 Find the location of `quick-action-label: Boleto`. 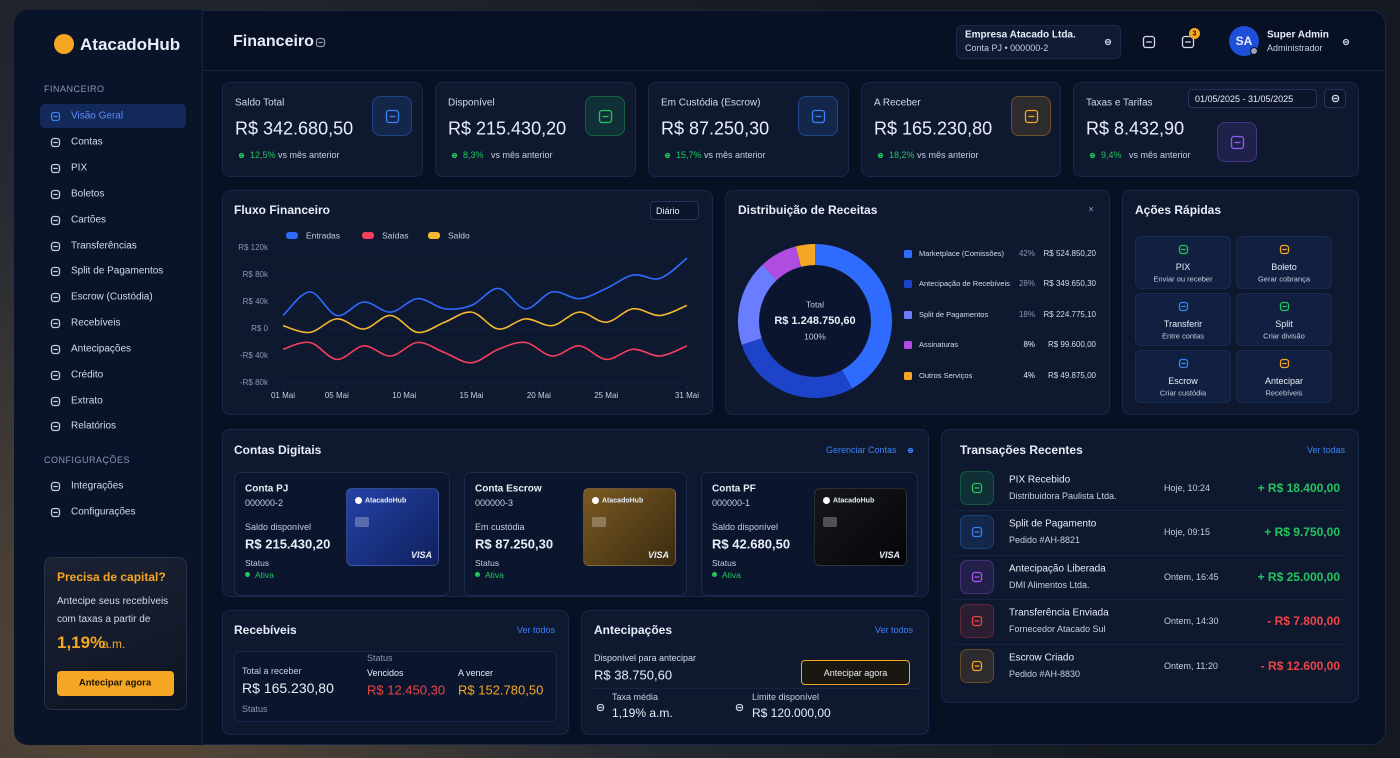

quick-action-label: Boleto is located at coordinates (1284, 267).